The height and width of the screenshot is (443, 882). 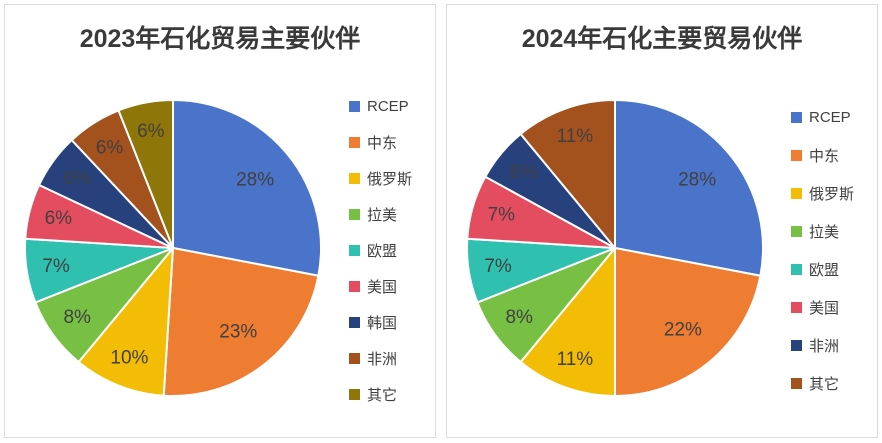 I want to click on pie-slice-label-south-korea: 6%, so click(x=77, y=178).